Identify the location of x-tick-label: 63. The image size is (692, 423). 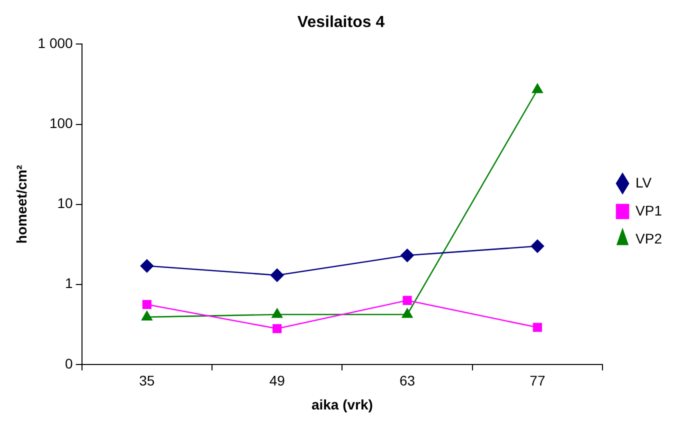
(407, 380).